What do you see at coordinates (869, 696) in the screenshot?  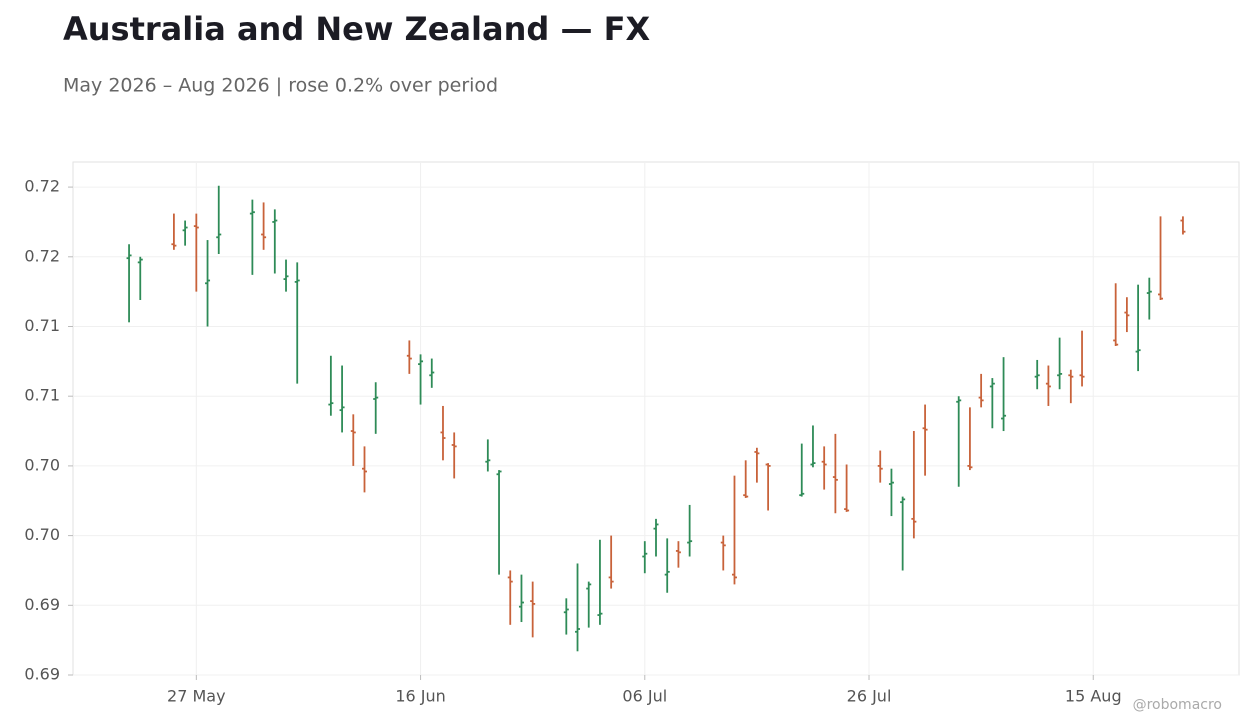 I see `x-tick-label: 26 Jul` at bounding box center [869, 696].